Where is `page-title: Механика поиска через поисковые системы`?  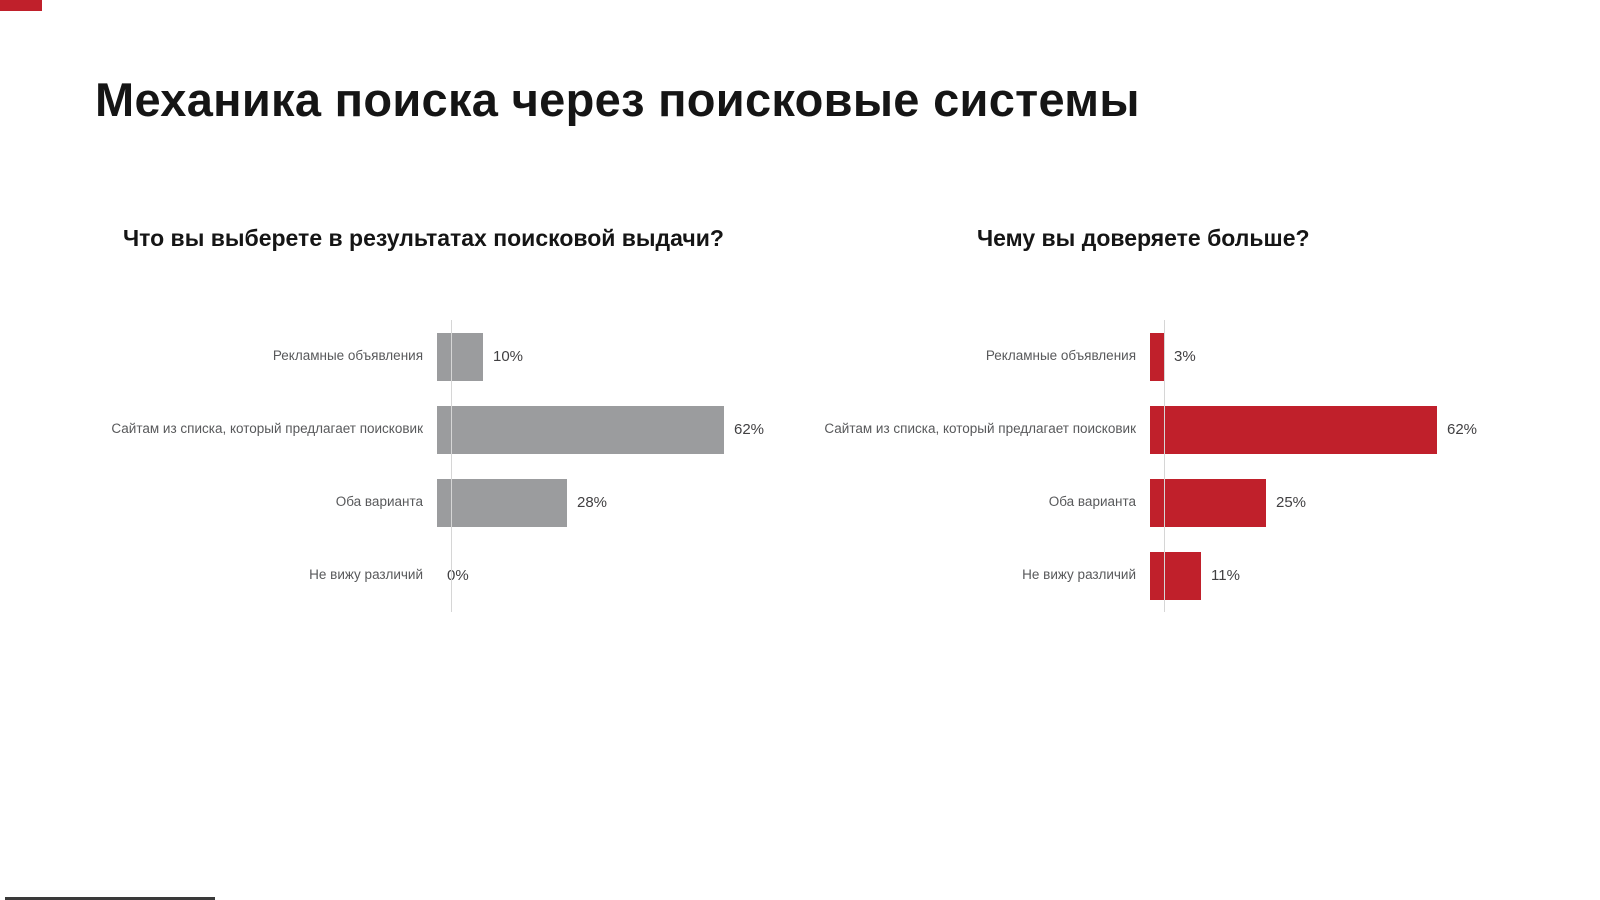 page-title: Механика поиска через поисковые системы is located at coordinates (617, 99).